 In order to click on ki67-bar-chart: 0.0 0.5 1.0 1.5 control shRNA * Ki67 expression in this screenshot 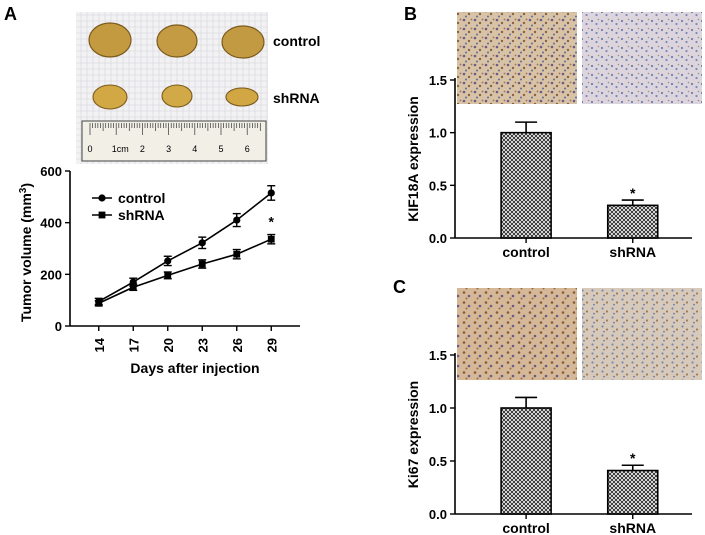, I will do `click(548, 441)`.